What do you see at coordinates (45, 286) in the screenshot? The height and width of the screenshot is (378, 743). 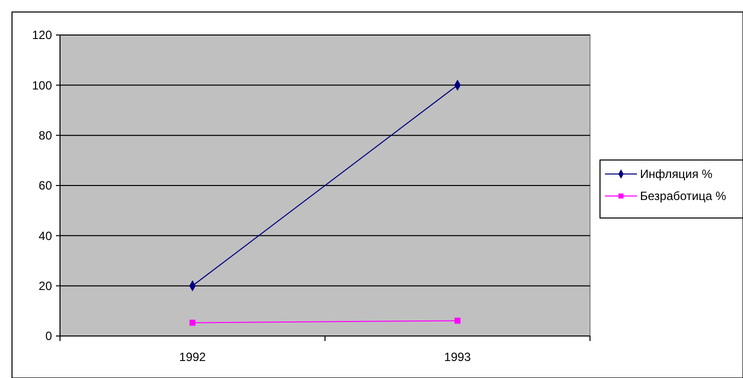 I see `y-tick-label: 20` at bounding box center [45, 286].